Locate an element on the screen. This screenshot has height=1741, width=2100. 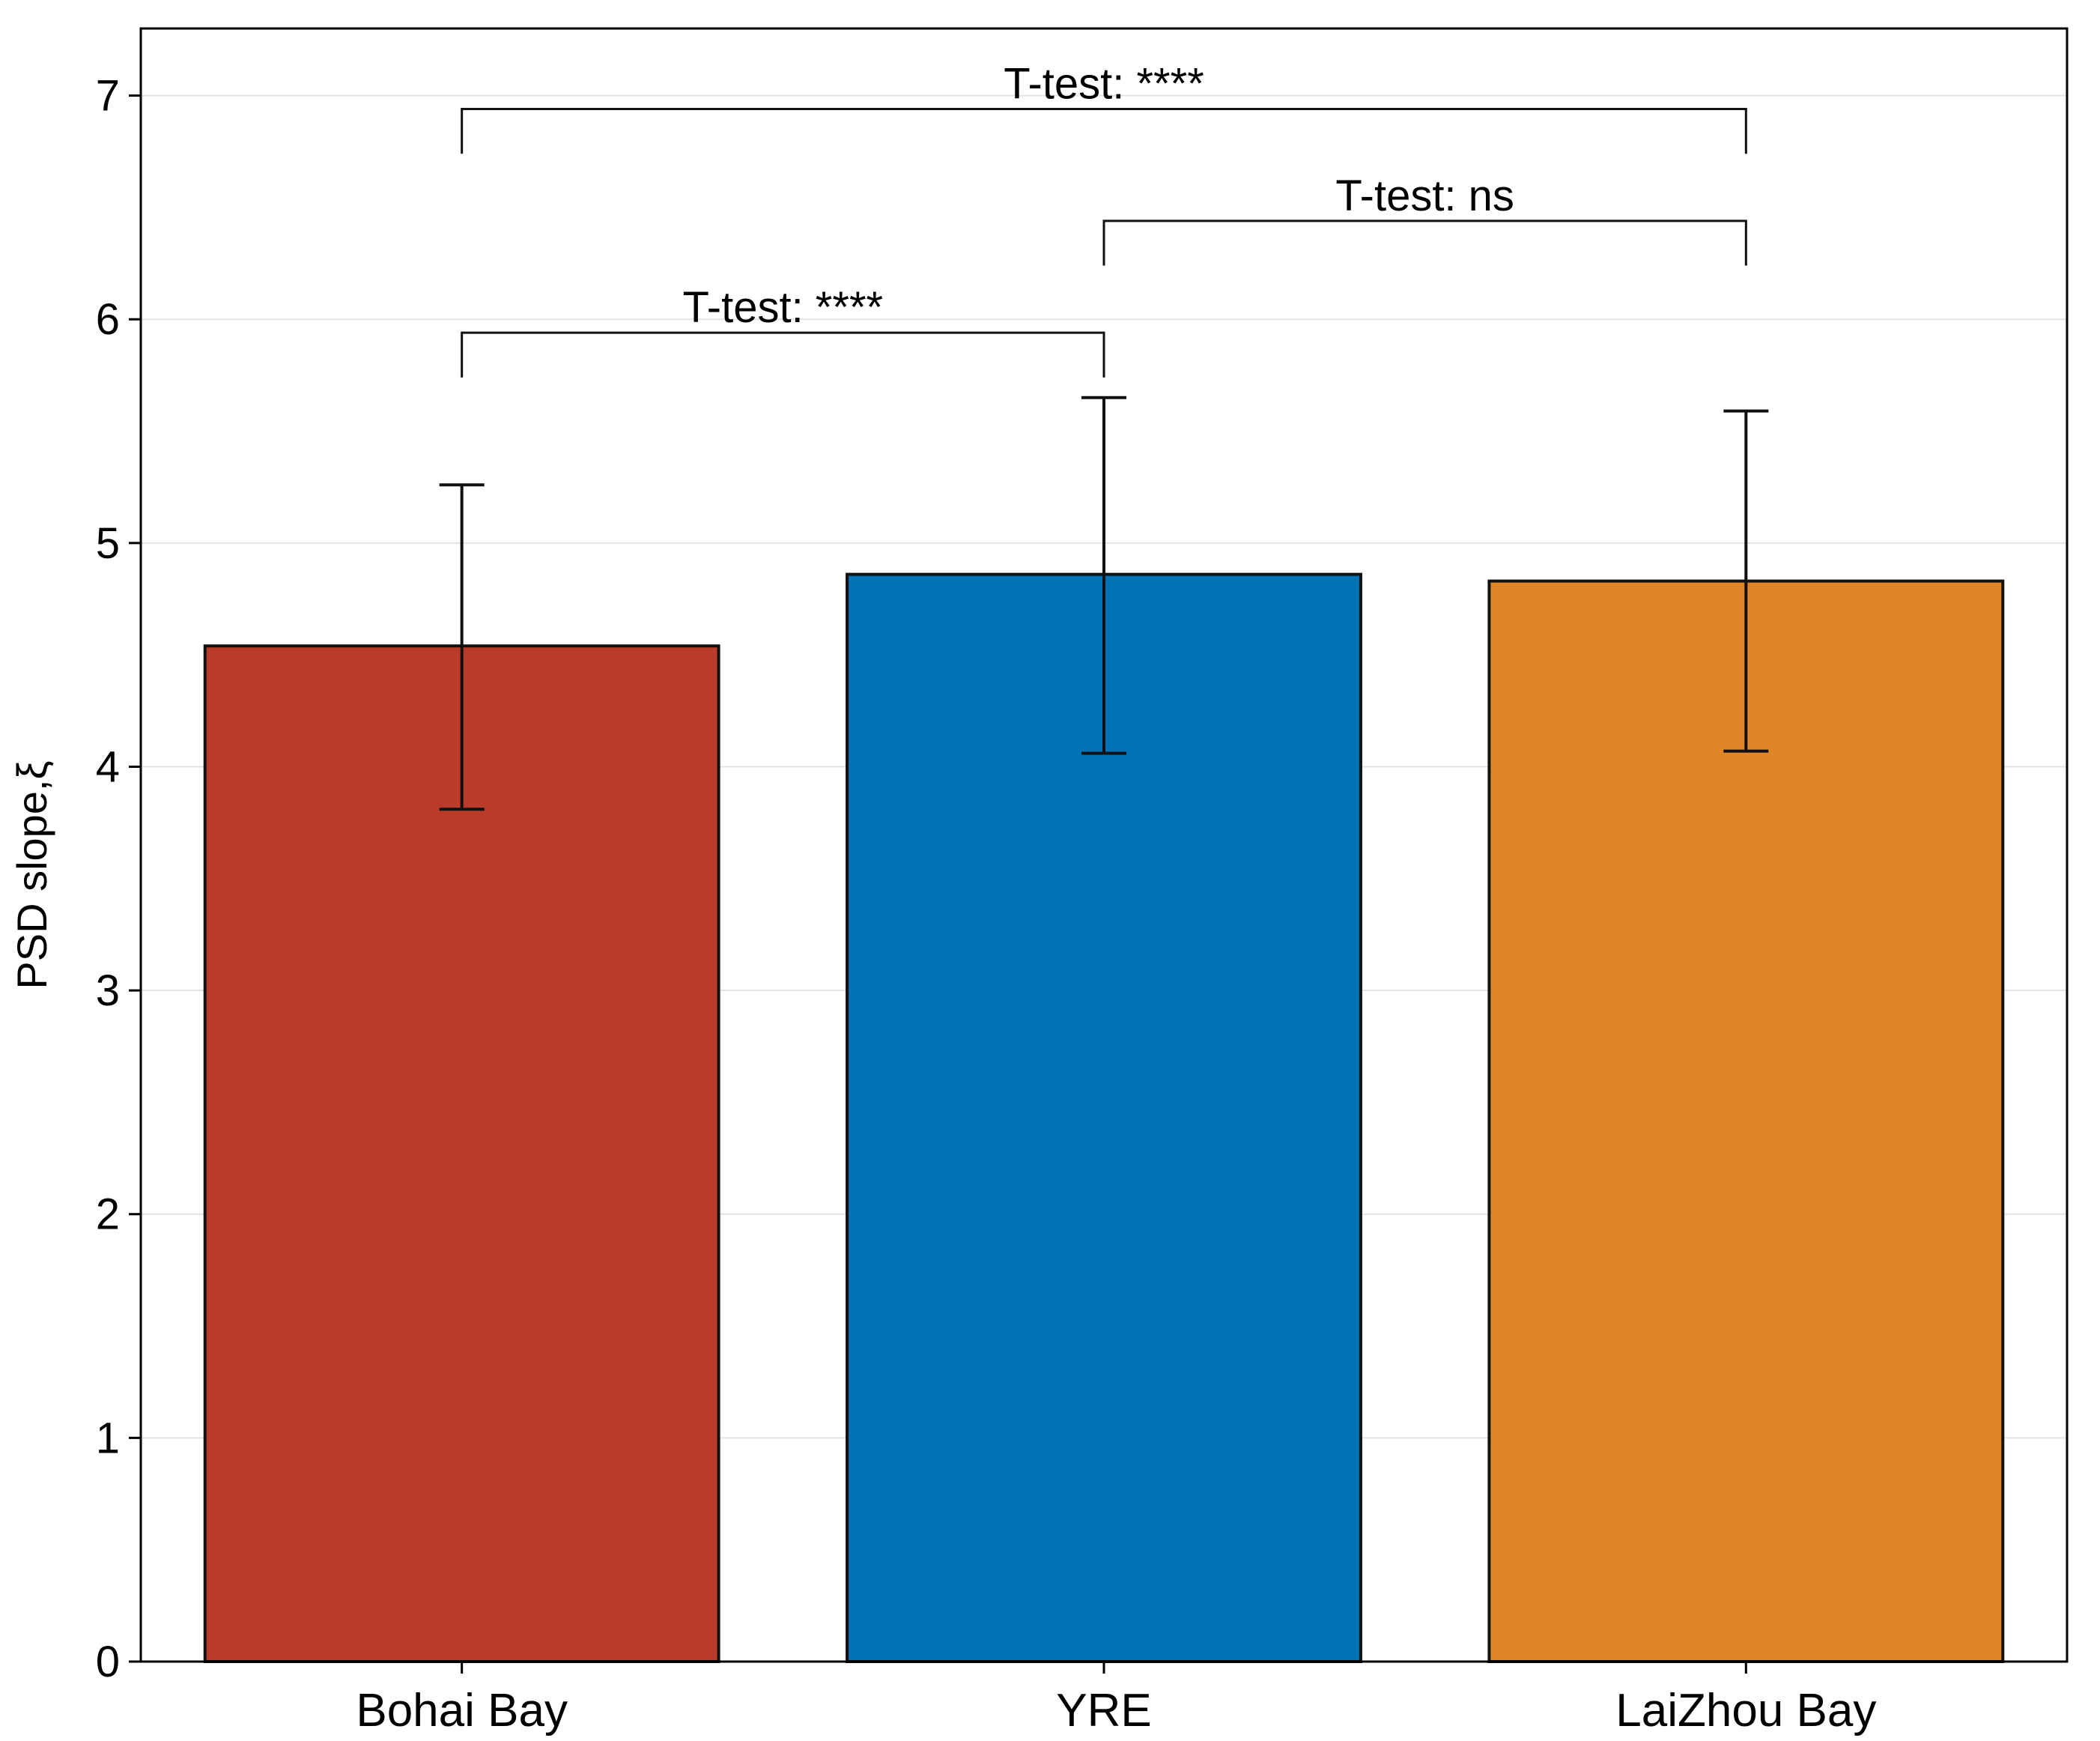
x-tick-label-laizhou-bay: LaiZhou Bay is located at coordinates (1745, 1711).